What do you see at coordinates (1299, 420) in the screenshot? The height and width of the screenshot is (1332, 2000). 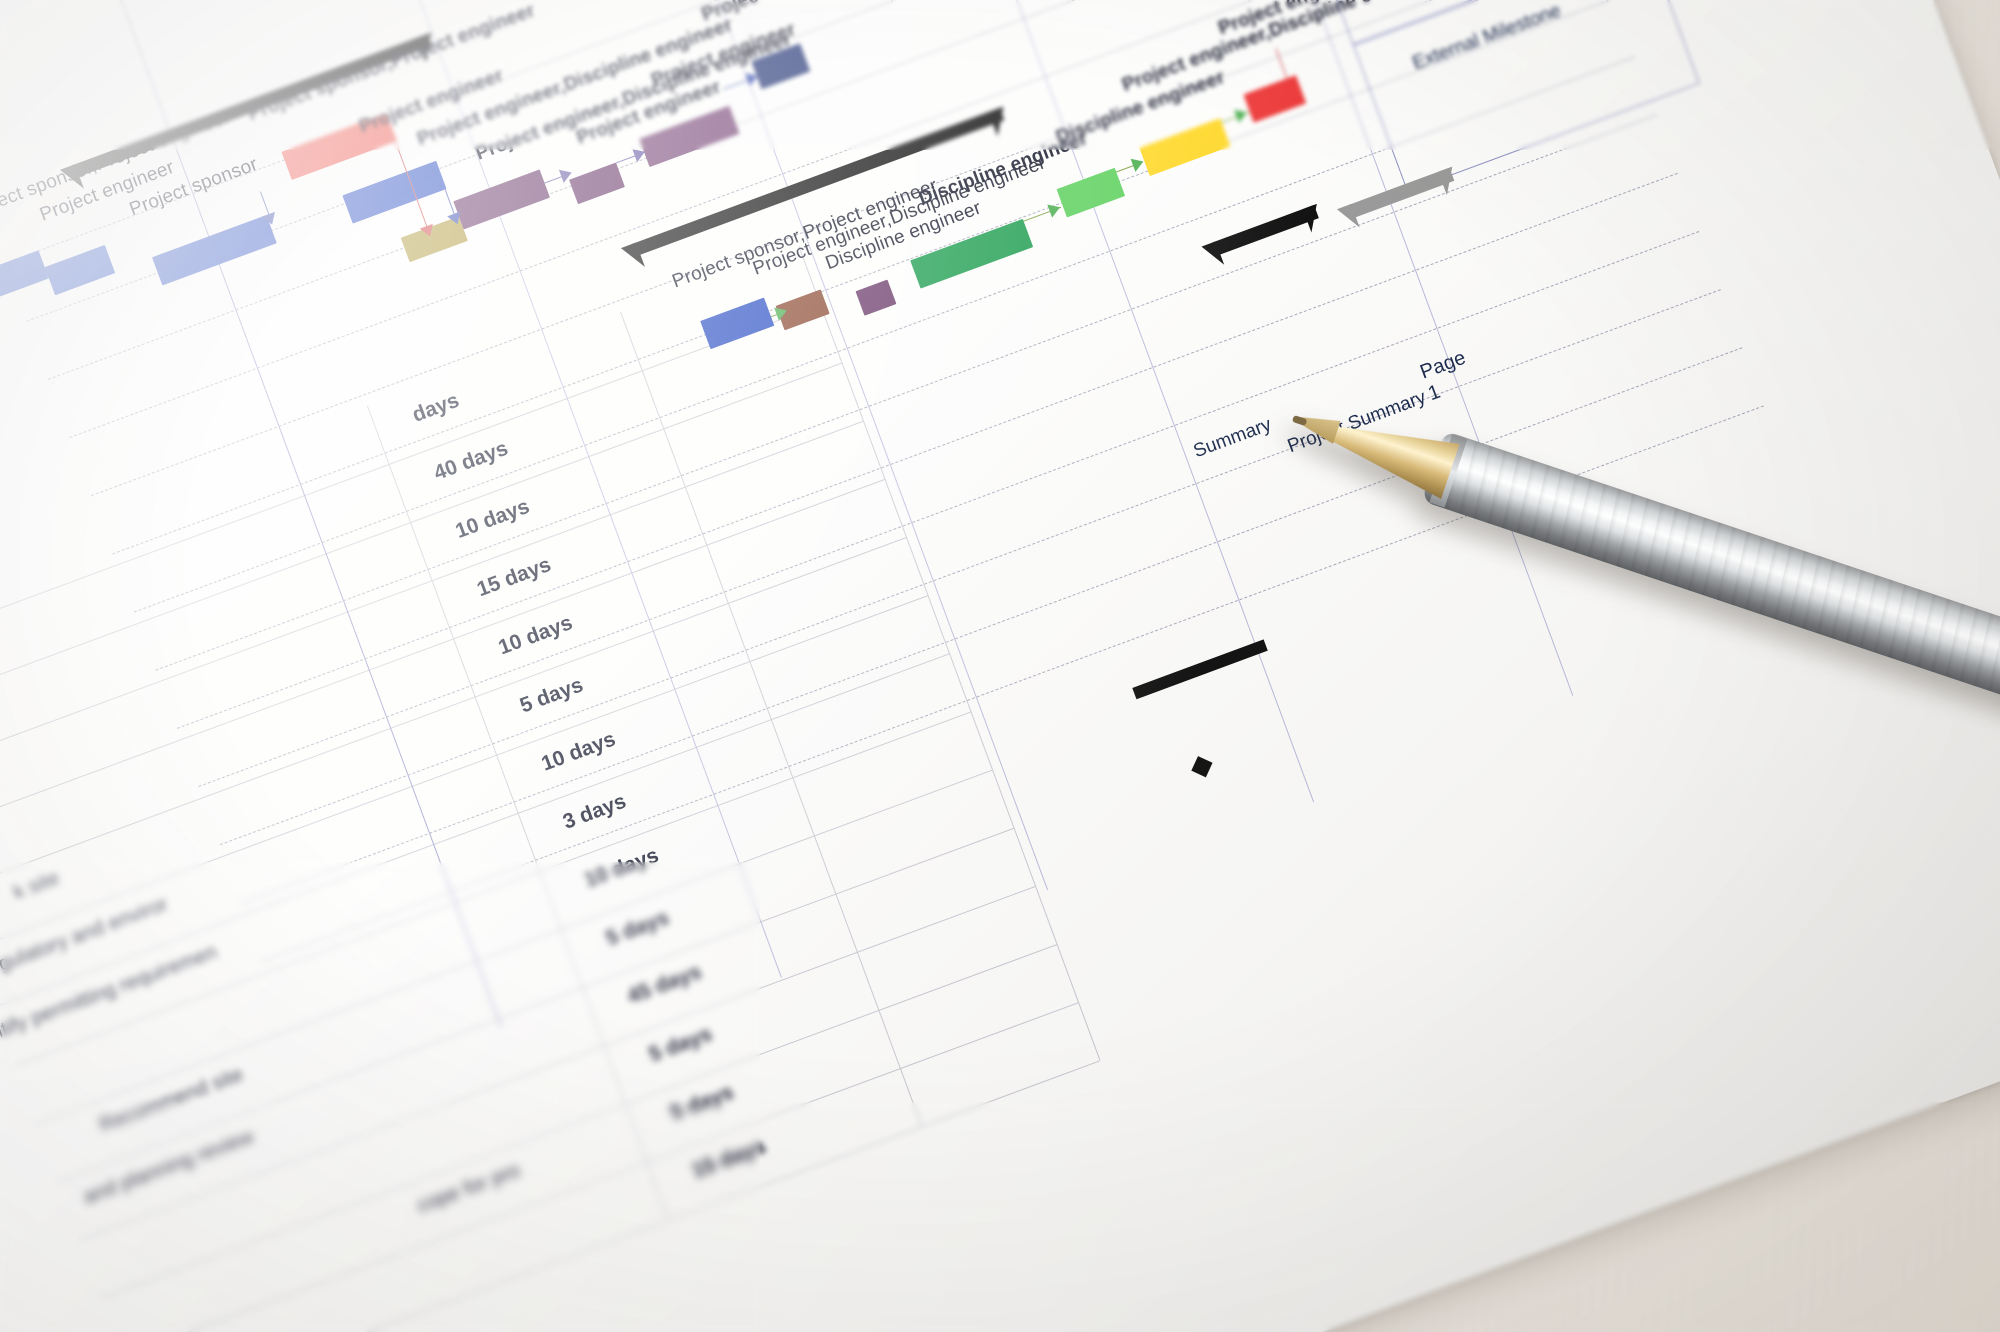 I see `pen-nib` at bounding box center [1299, 420].